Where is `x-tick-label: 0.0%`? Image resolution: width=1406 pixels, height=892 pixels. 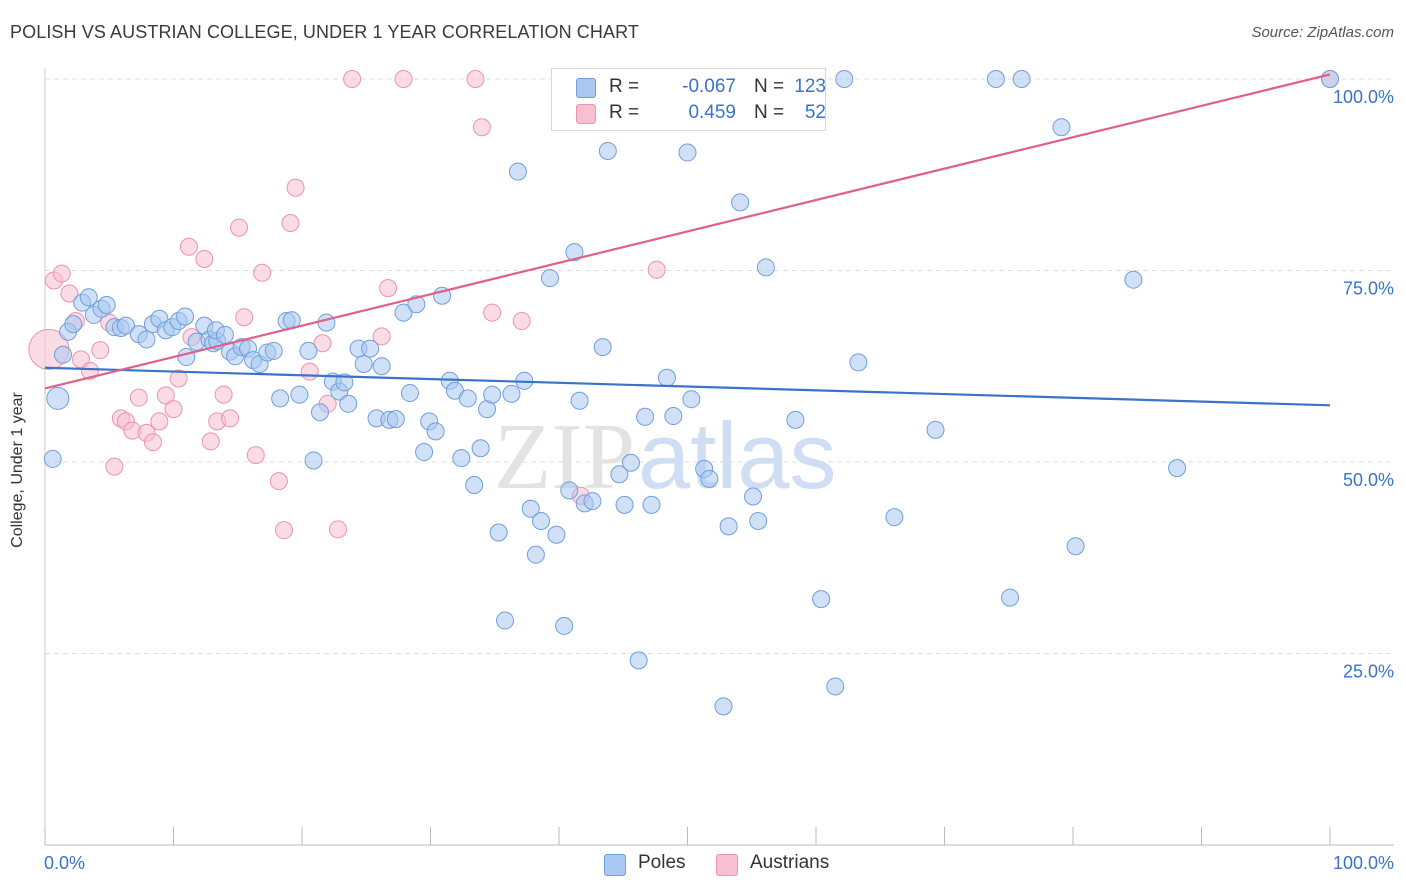
x-tick-label: 0.0% is located at coordinates (64, 863).